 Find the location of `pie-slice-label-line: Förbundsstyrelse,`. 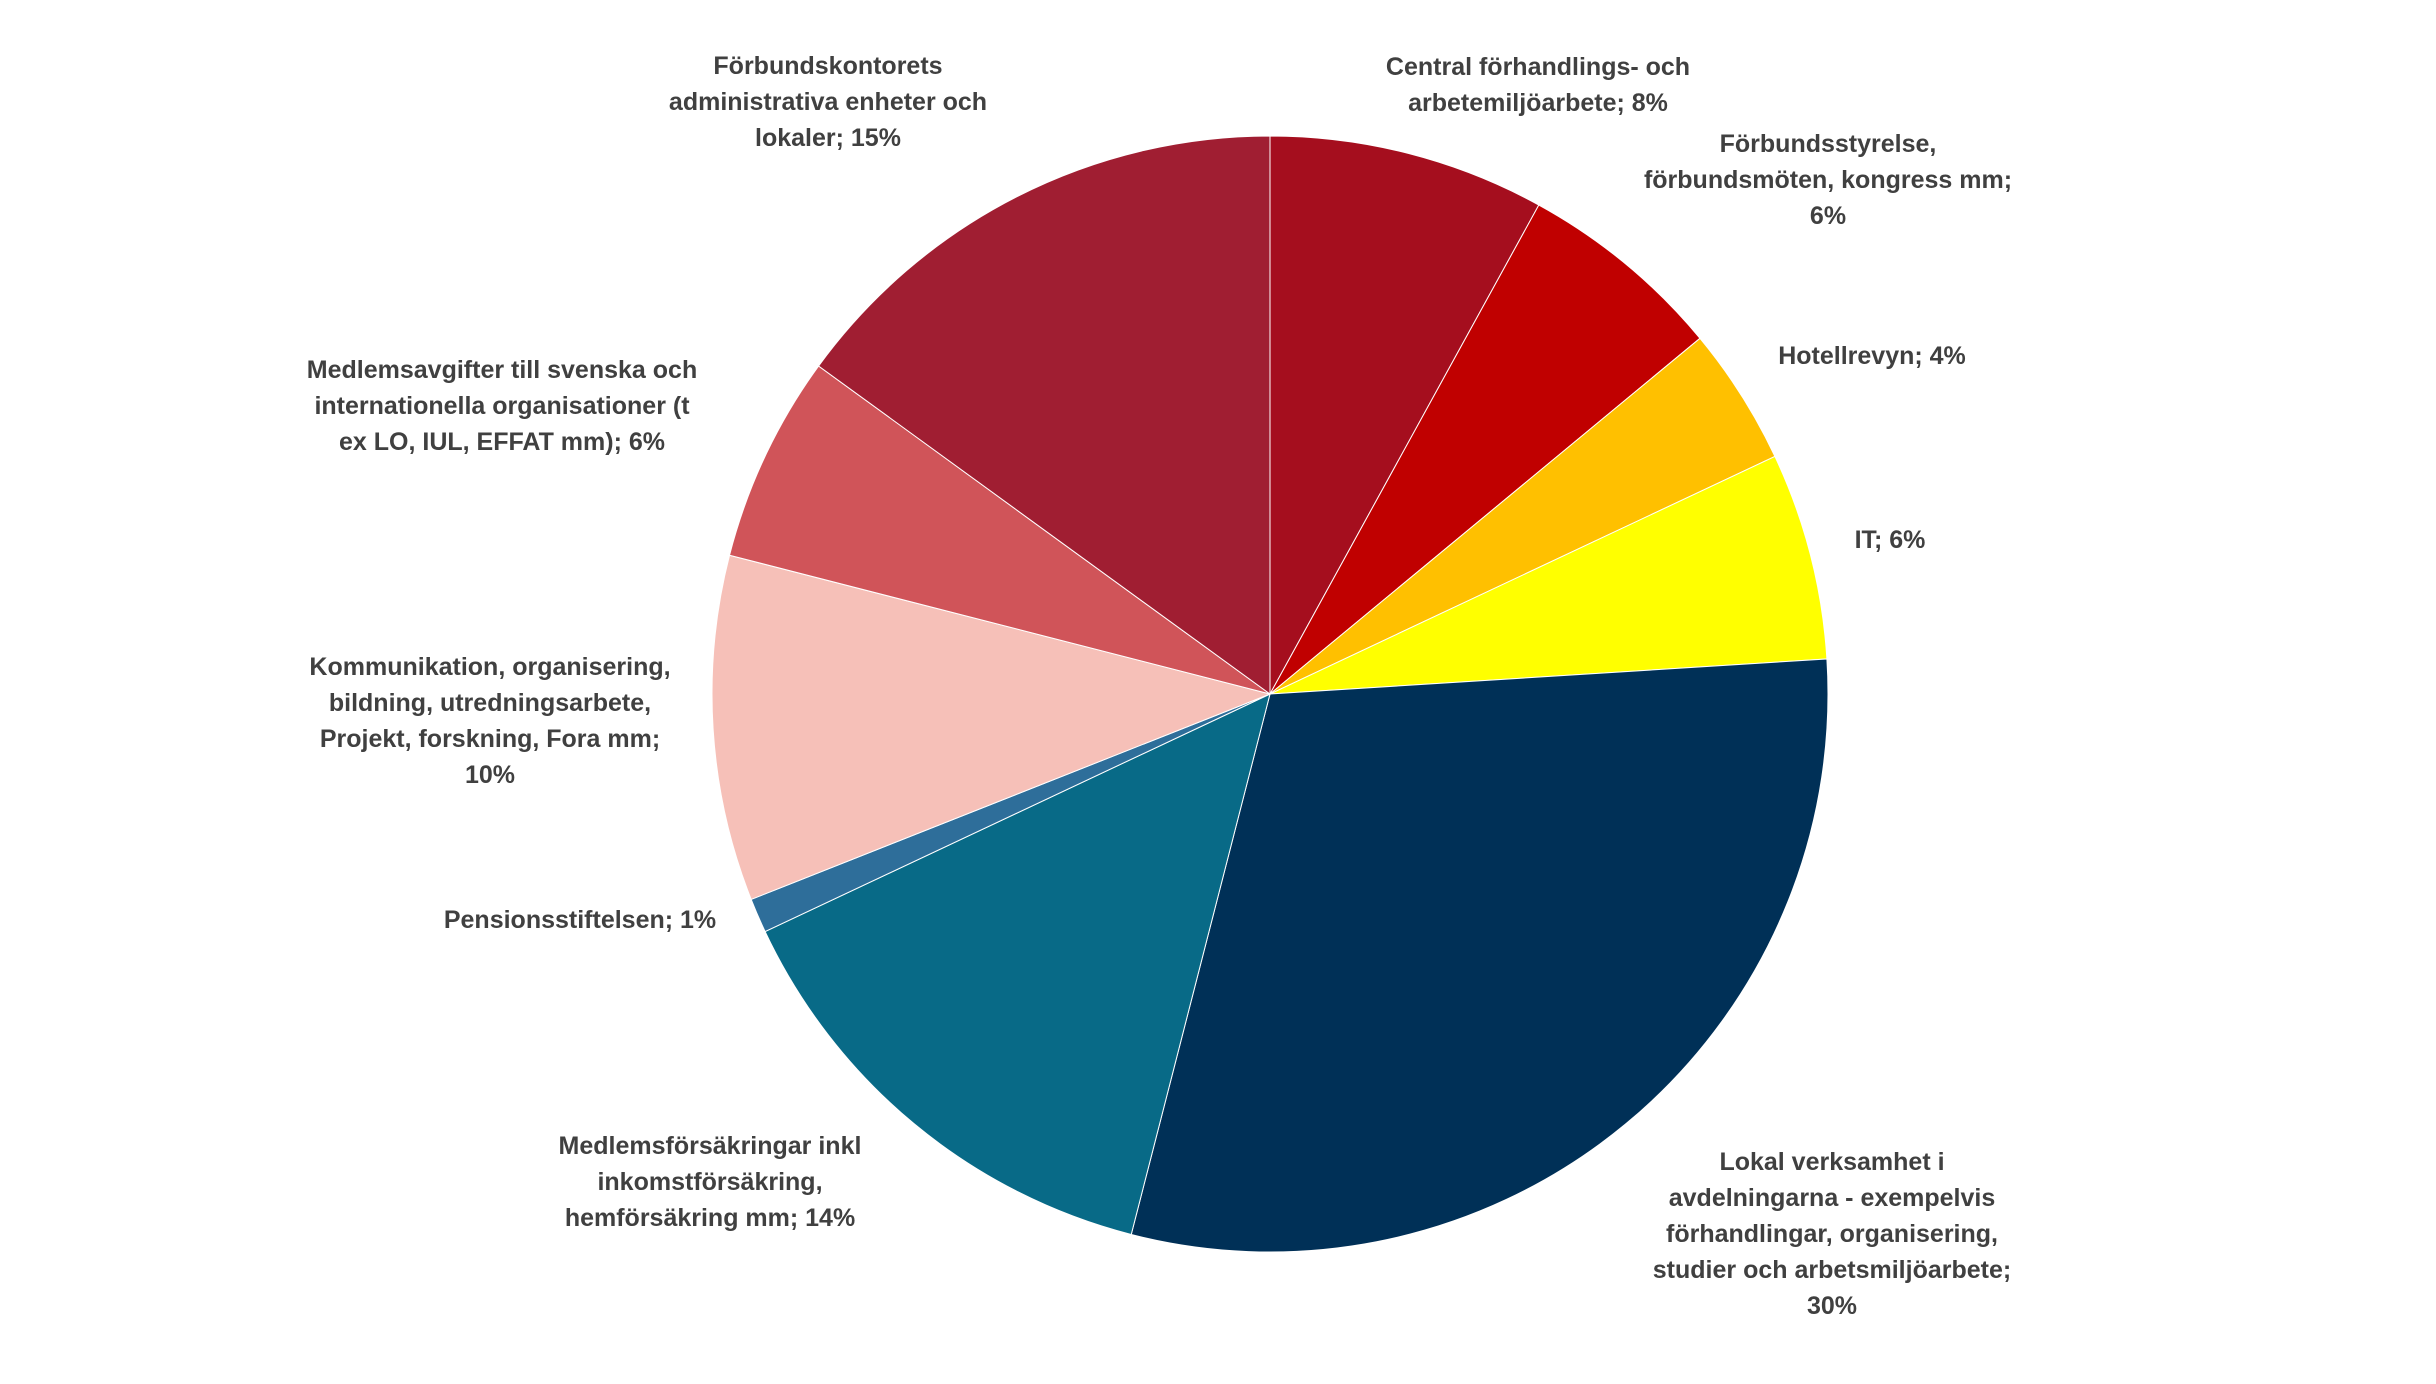

pie-slice-label-line: Förbundsstyrelse, is located at coordinates (1828, 144).